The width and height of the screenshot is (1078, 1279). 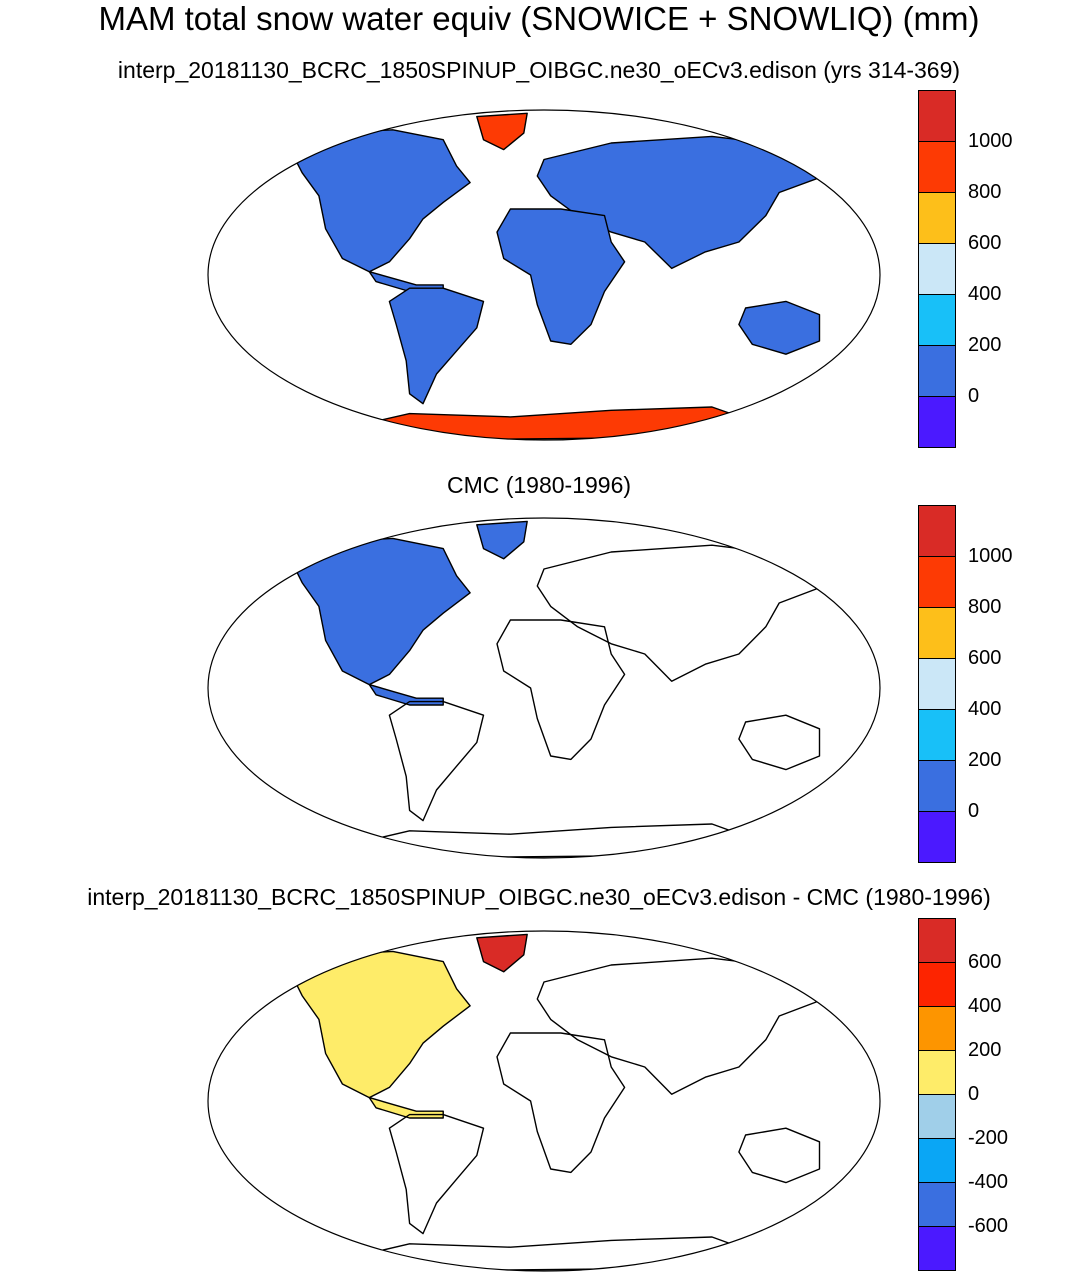 What do you see at coordinates (539, 485) in the screenshot?
I see `panel-2-subtitle: CMC (1980-1996)` at bounding box center [539, 485].